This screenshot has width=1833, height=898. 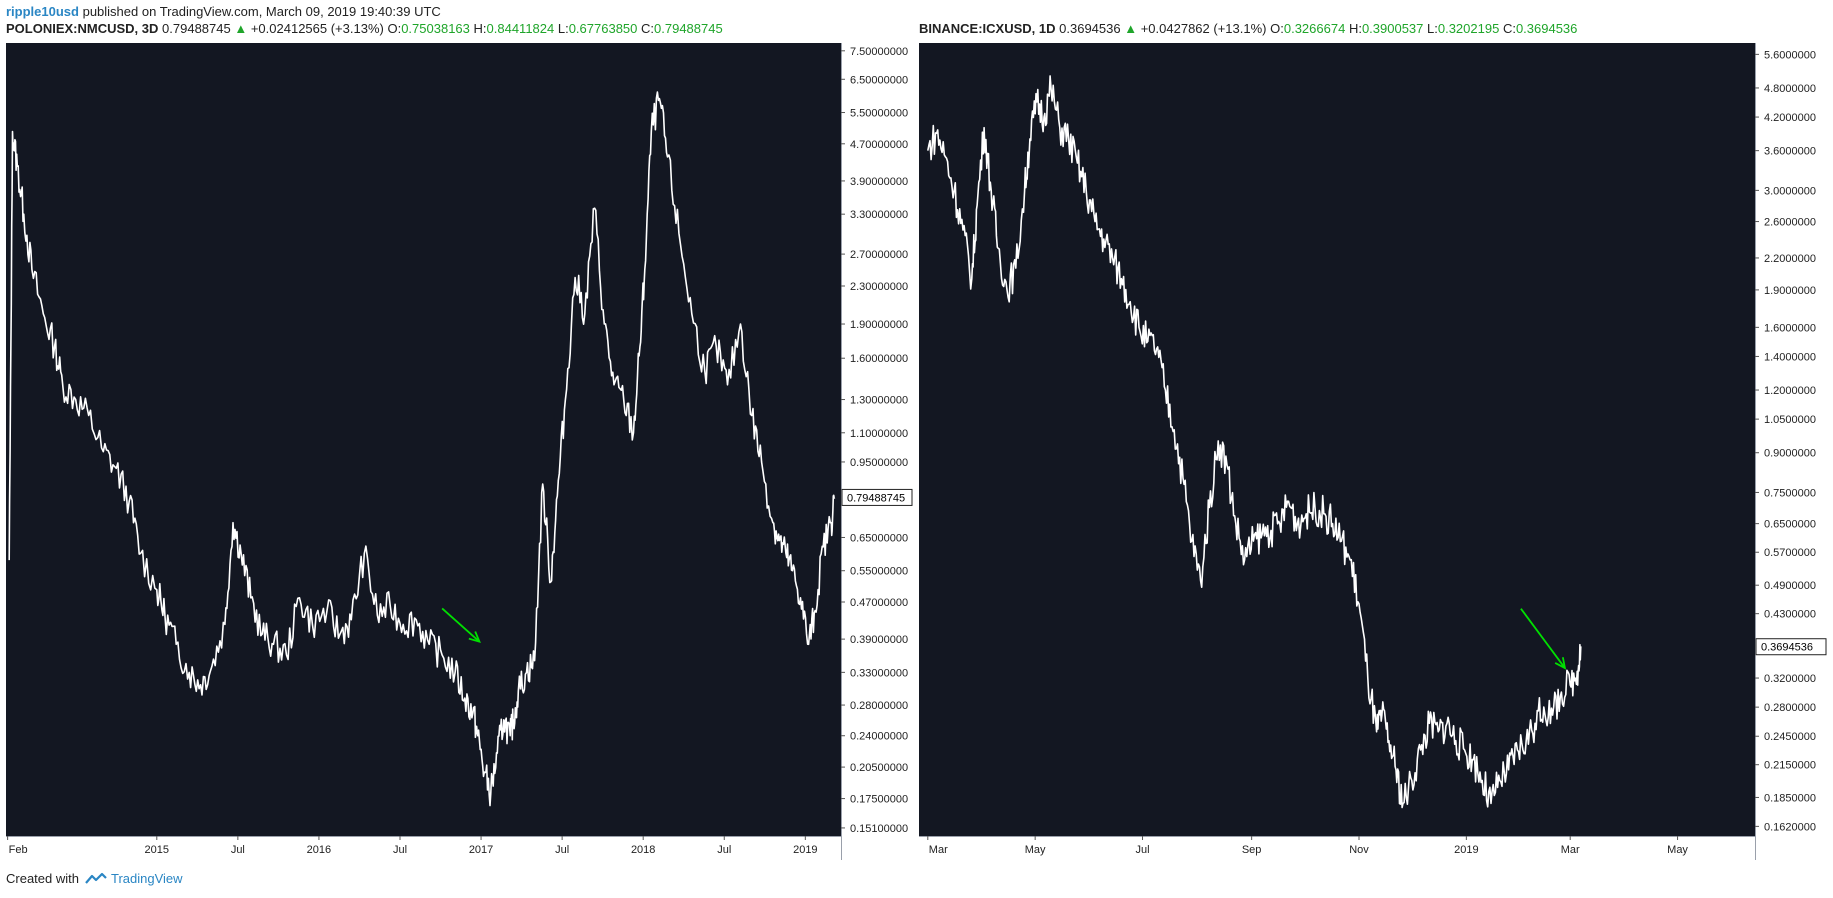 I want to click on last-price: 0.3694536, so click(x=1090, y=28).